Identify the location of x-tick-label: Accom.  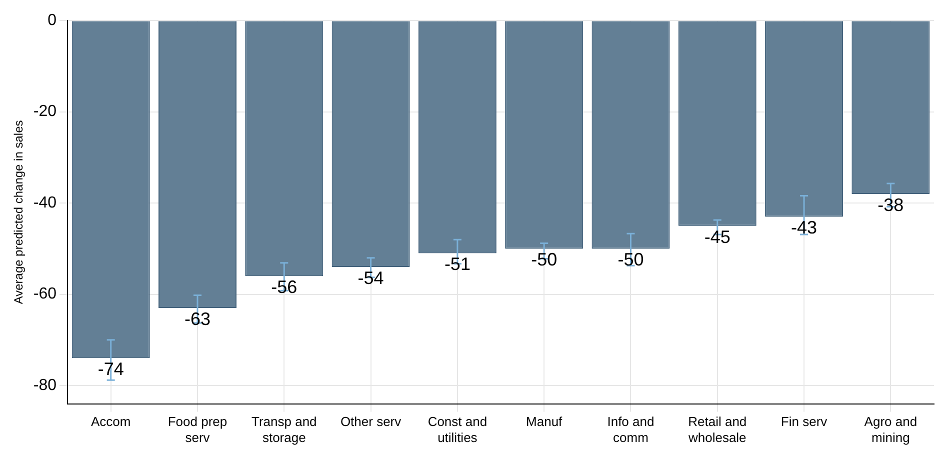
(110, 422).